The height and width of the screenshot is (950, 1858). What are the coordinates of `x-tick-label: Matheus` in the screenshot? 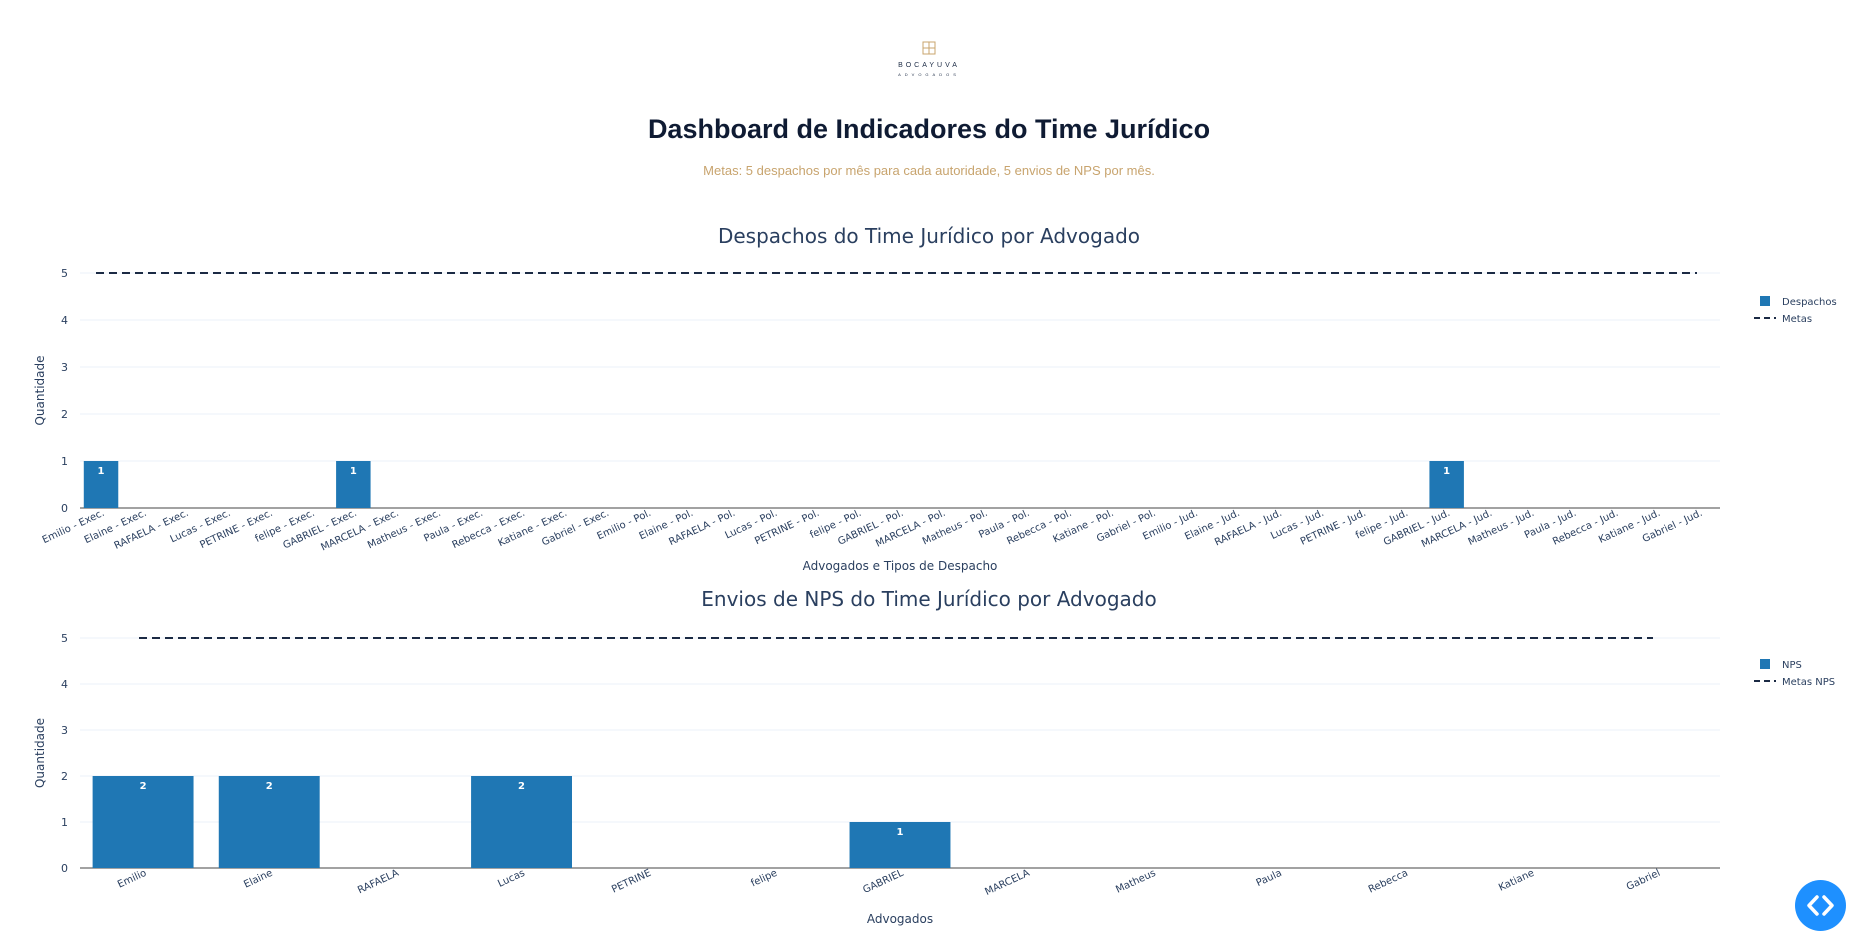 It's located at (1135, 882).